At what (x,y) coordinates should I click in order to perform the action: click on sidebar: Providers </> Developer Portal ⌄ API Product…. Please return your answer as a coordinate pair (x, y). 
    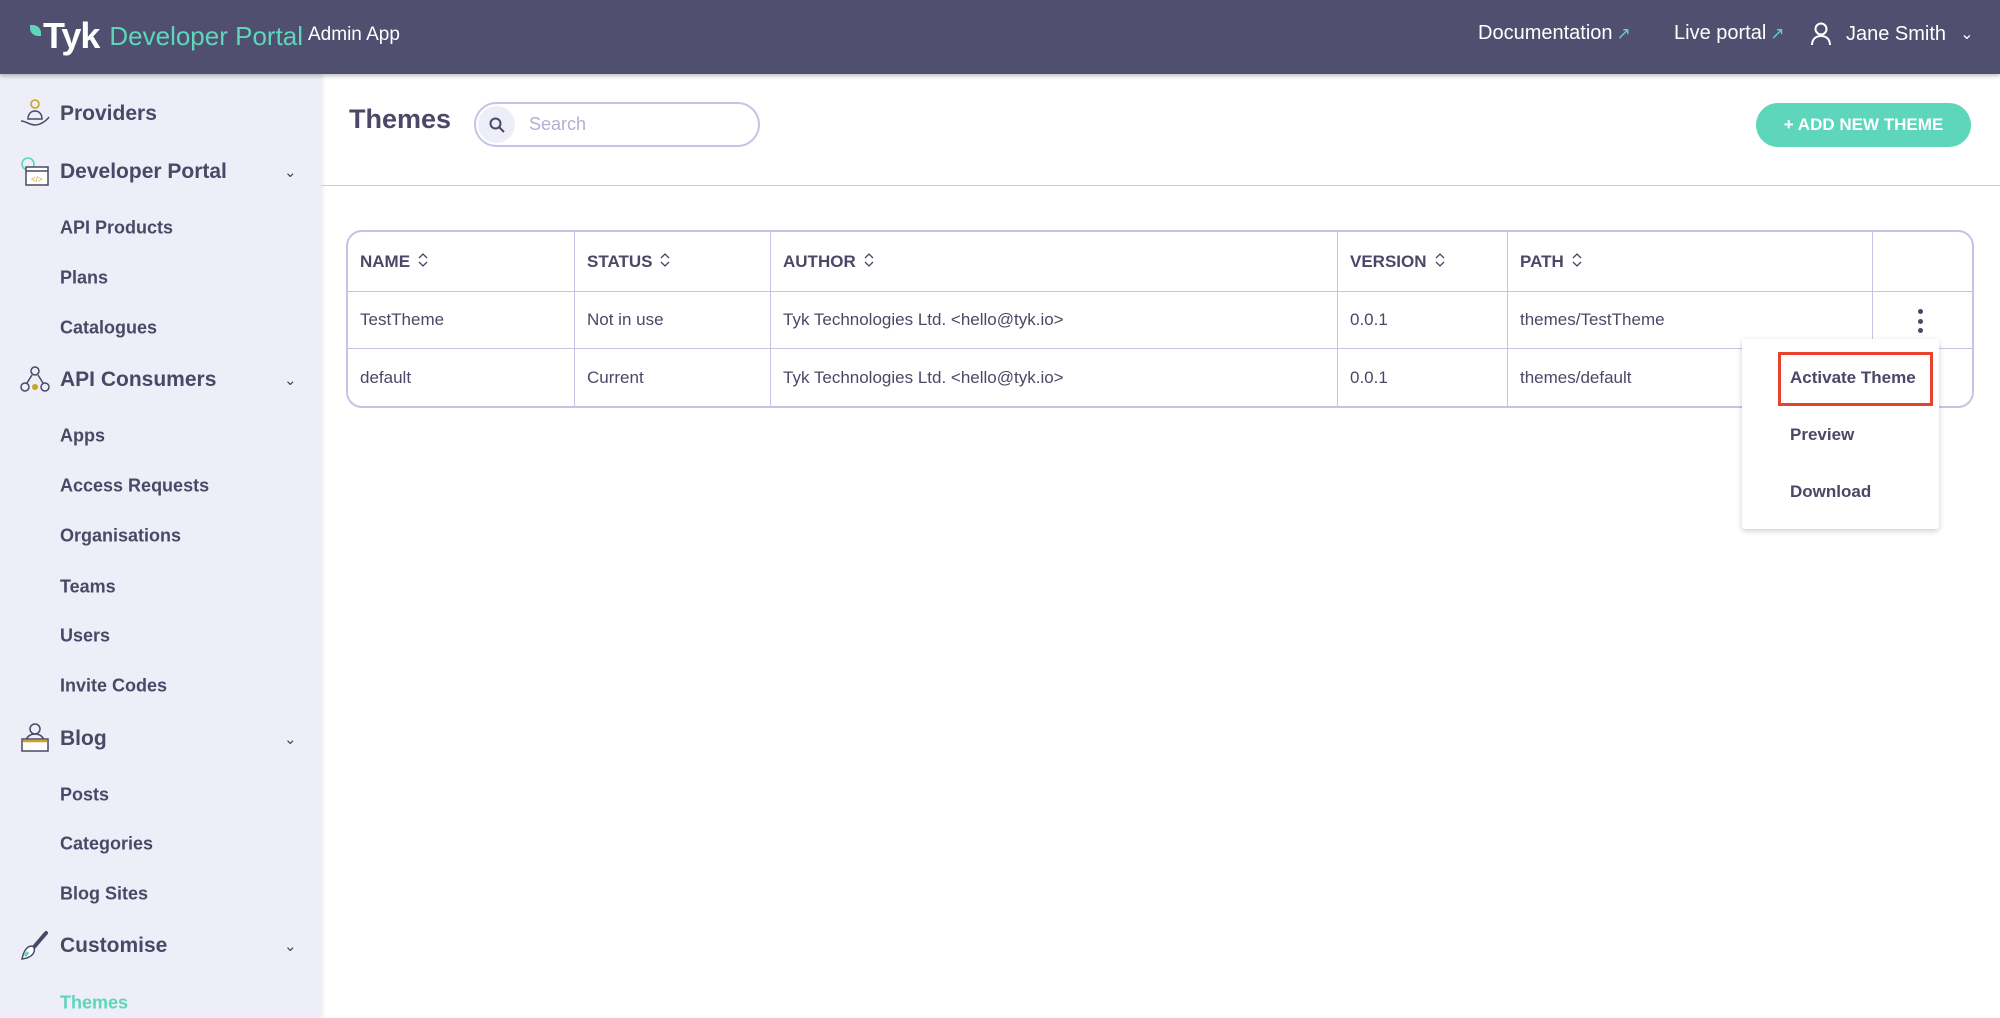
    Looking at the image, I should click on (160, 546).